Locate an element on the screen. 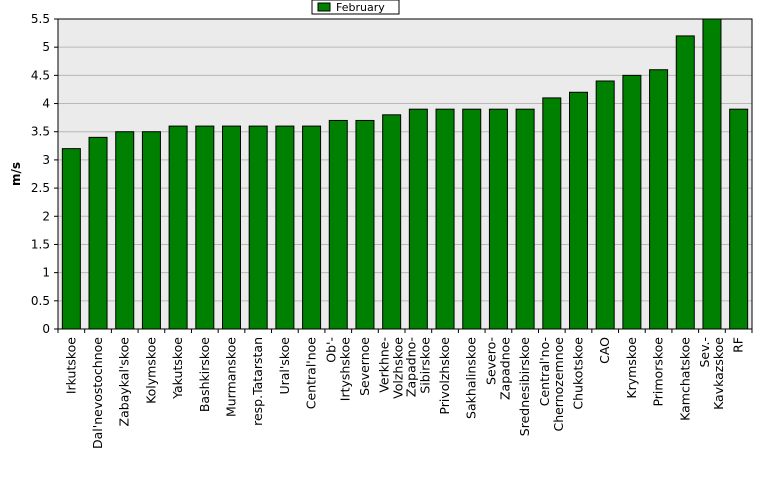  x-tick-label: resp.Tatarstan is located at coordinates (257, 381).